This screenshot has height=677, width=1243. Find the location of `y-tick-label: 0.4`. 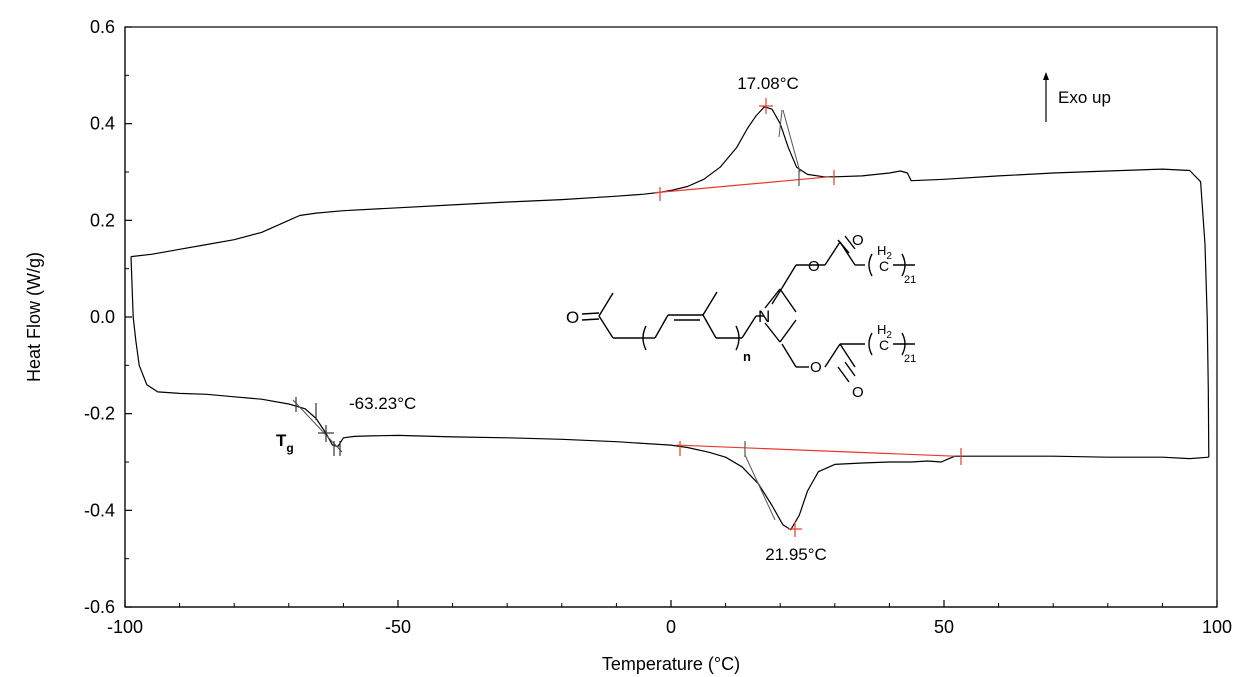

y-tick-label: 0.4 is located at coordinates (102, 124).